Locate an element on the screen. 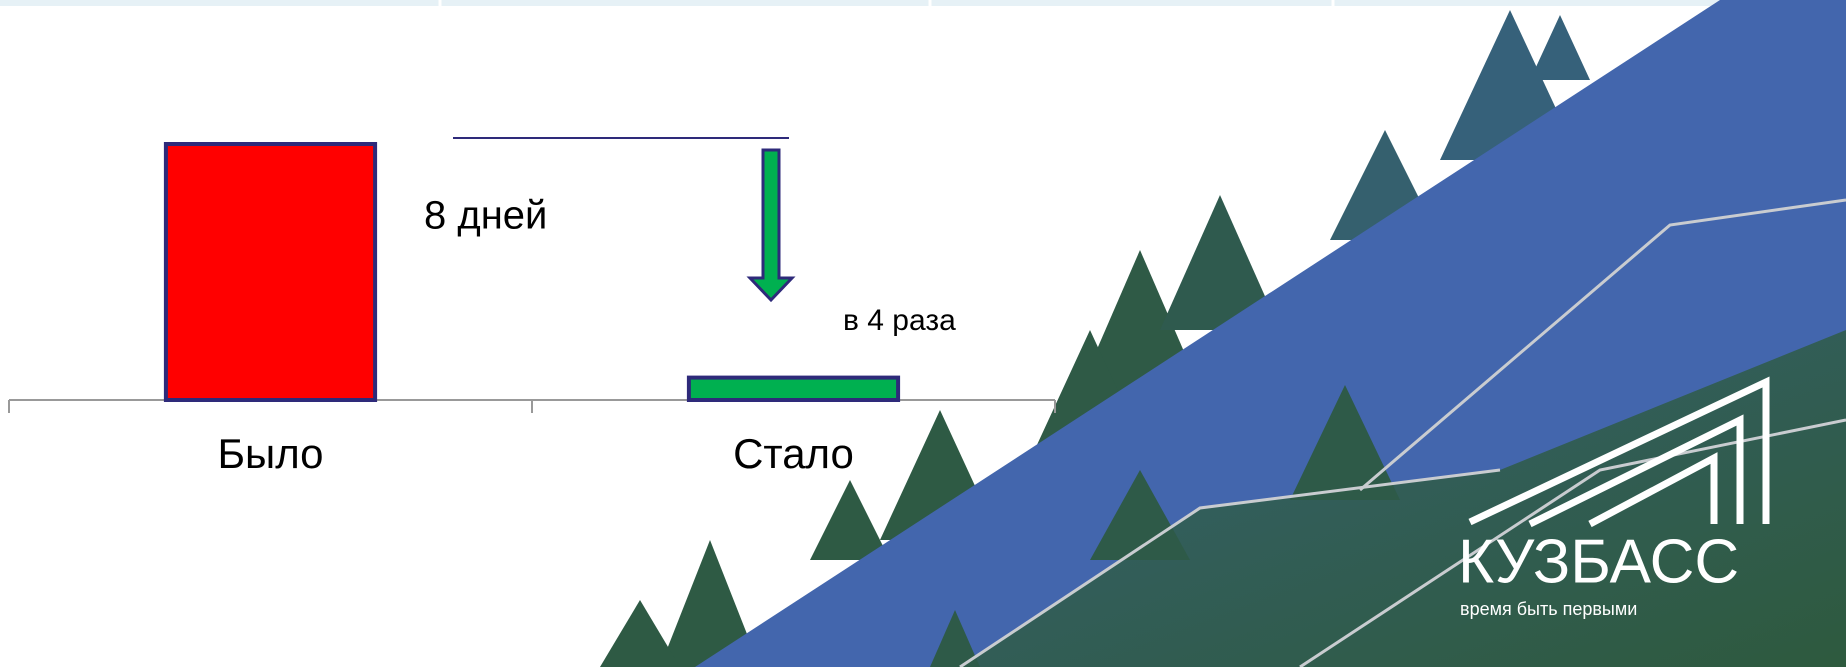 The image size is (1846, 667). x-tick-label: Было is located at coordinates (270, 453).